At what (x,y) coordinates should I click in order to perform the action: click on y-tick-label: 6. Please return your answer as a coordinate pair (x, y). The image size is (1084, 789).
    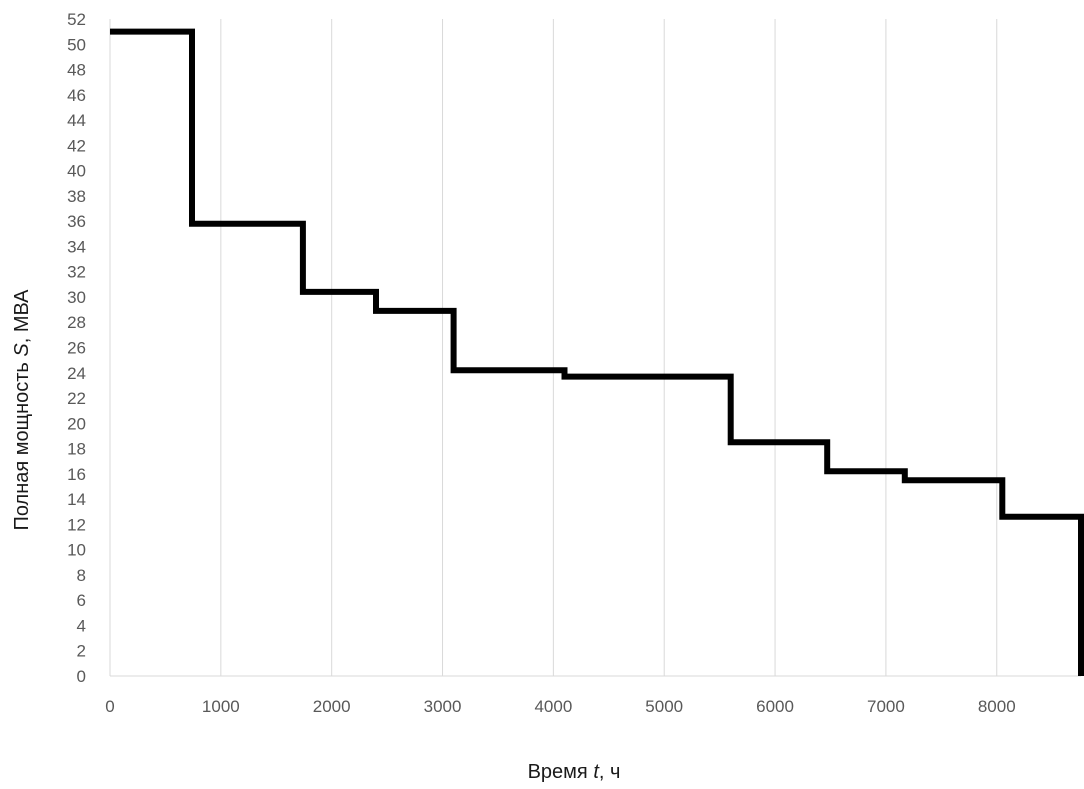
    Looking at the image, I should click on (81, 600).